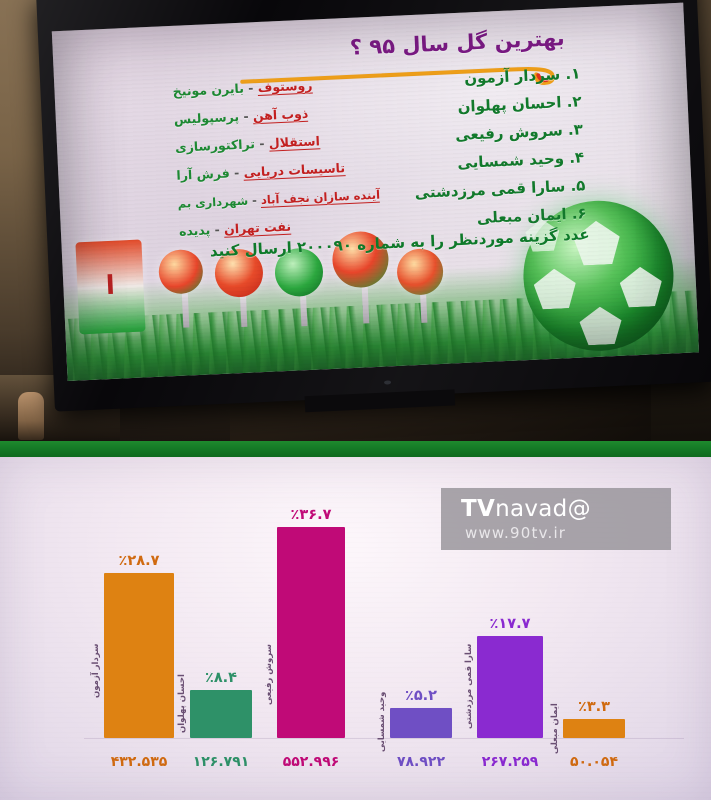  I want to click on bar-vote-count-label: ۷۸.۹۲۲, so click(421, 762).